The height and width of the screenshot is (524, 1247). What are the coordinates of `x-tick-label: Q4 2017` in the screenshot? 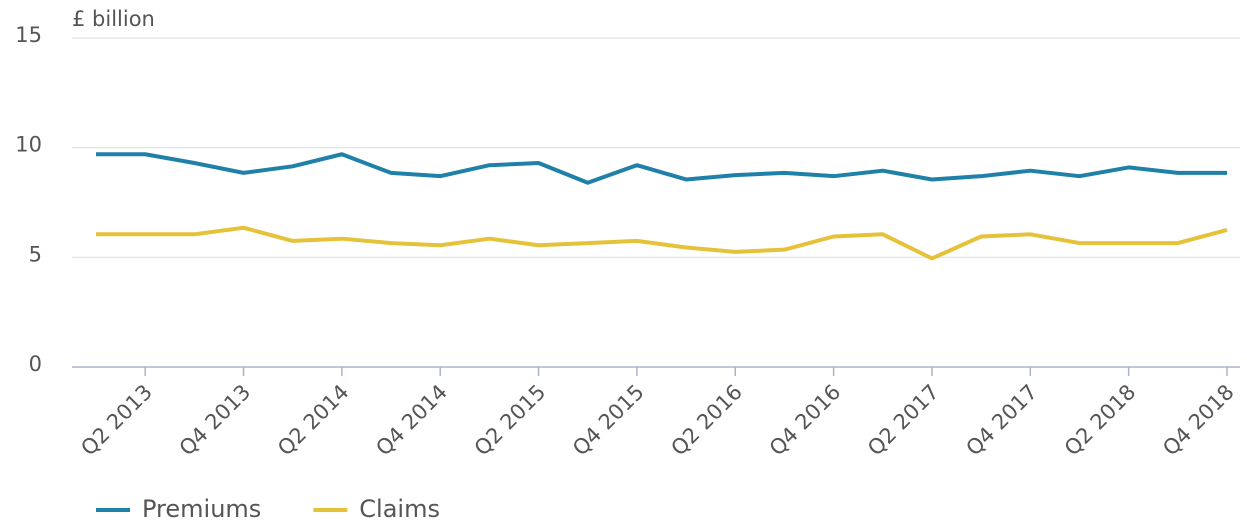 It's located at (1001, 420).